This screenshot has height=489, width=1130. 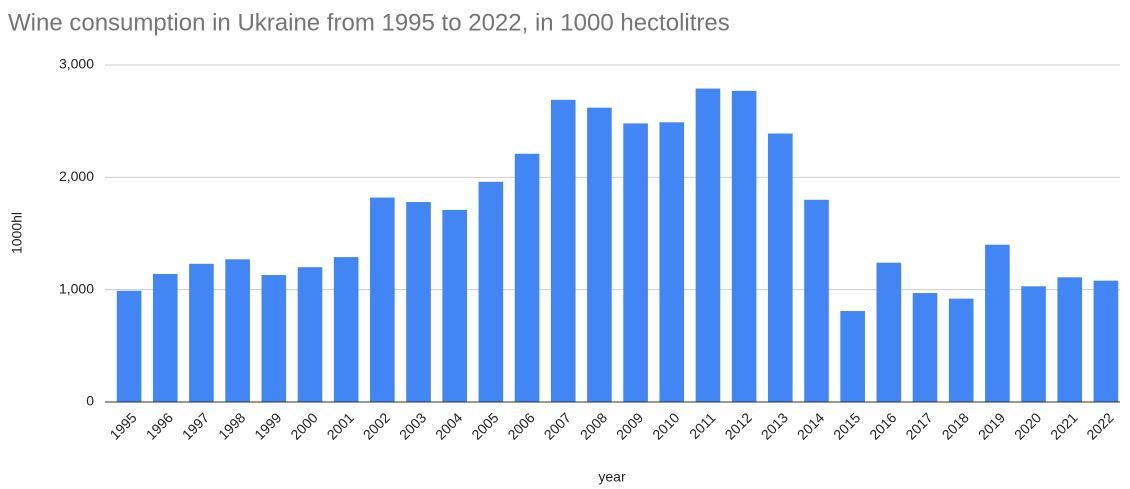 I want to click on x-tick-label: 2012, so click(x=738, y=425).